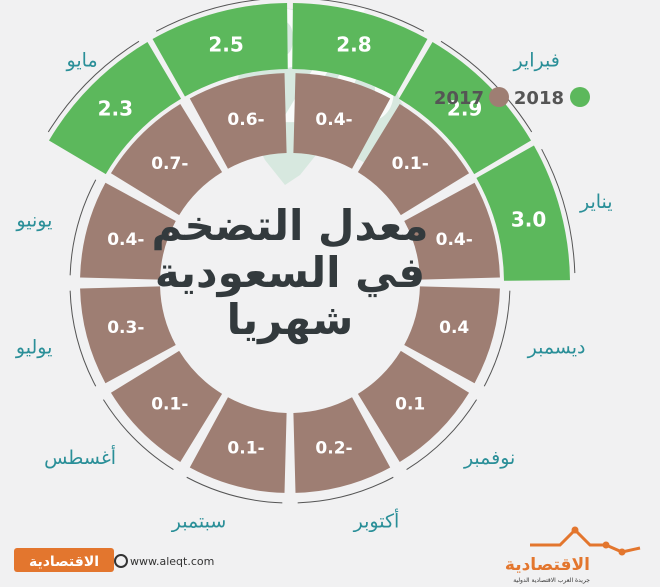 This screenshot has height=587, width=660. What do you see at coordinates (528, 219) in the screenshot?
I see `bar-2018-value-label: 3.0` at bounding box center [528, 219].